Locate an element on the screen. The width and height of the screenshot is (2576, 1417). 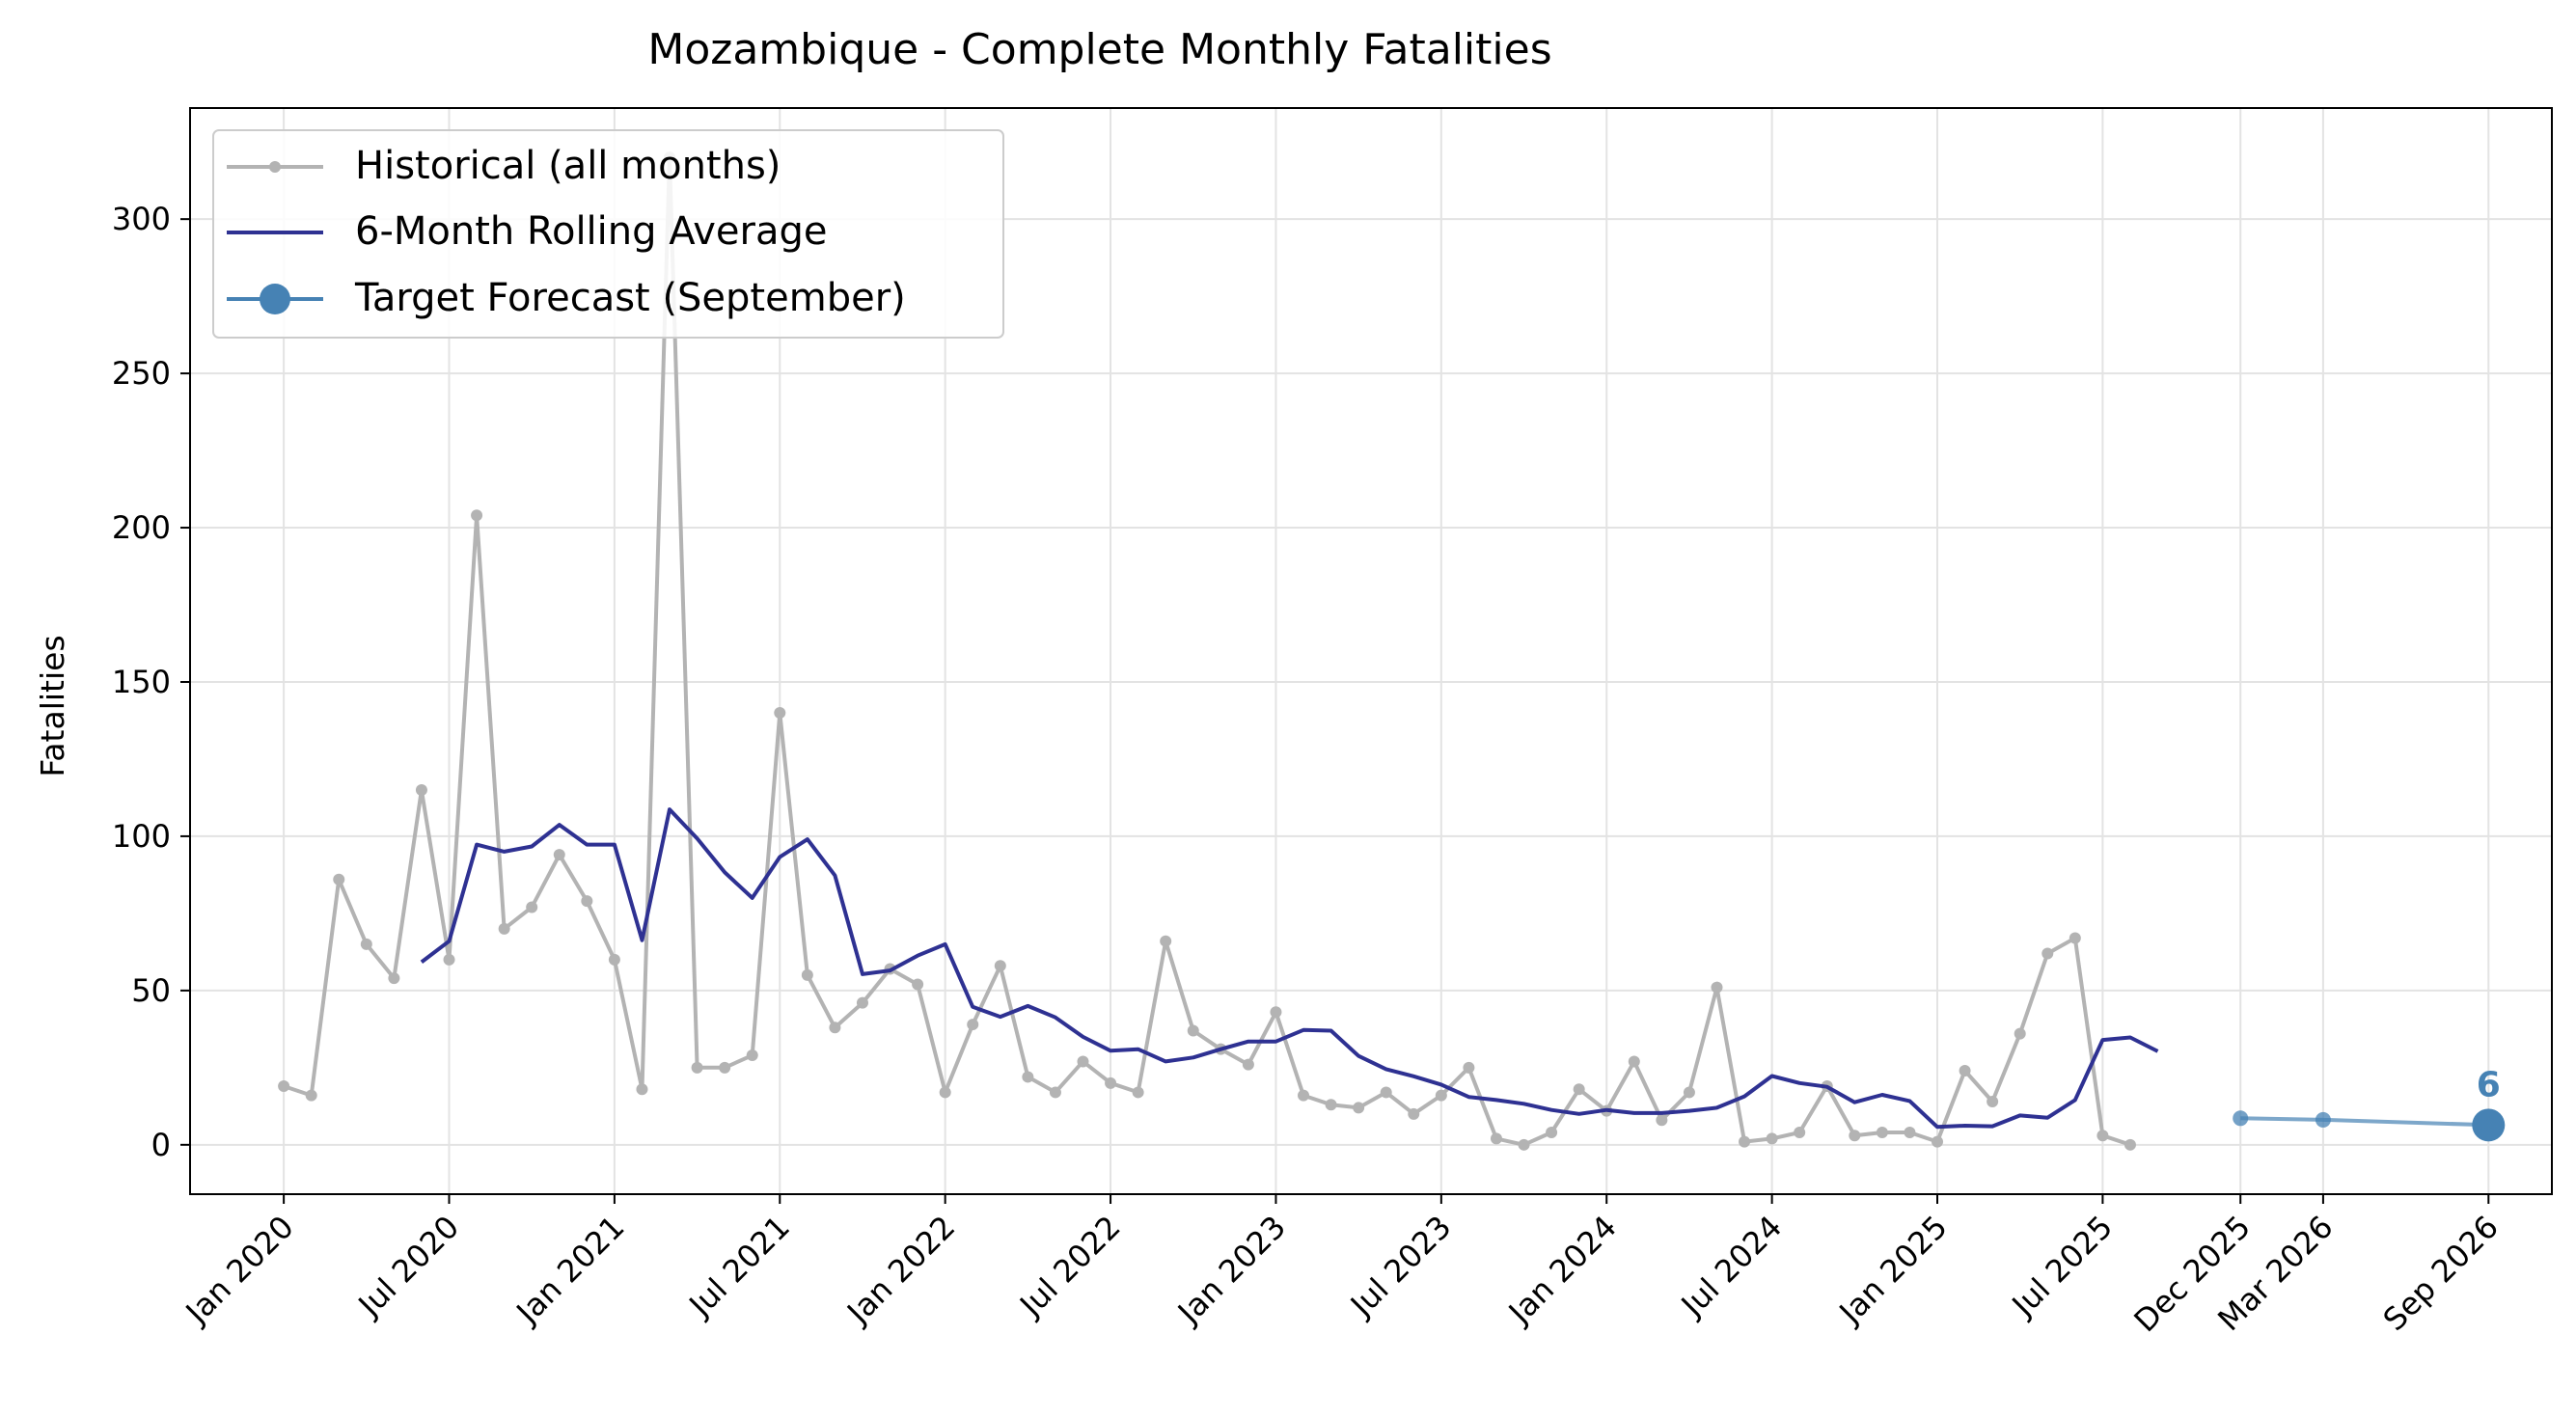
y-tick-label: 50 is located at coordinates (151, 990).